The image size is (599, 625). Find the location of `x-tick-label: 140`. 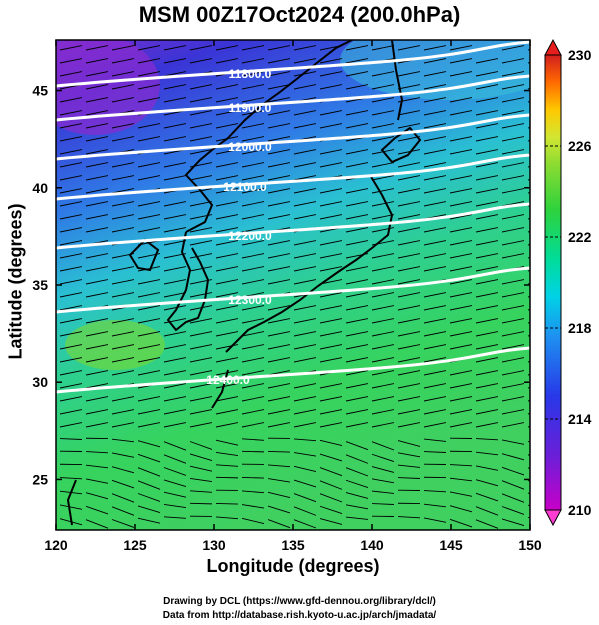

x-tick-label: 140 is located at coordinates (372, 545).